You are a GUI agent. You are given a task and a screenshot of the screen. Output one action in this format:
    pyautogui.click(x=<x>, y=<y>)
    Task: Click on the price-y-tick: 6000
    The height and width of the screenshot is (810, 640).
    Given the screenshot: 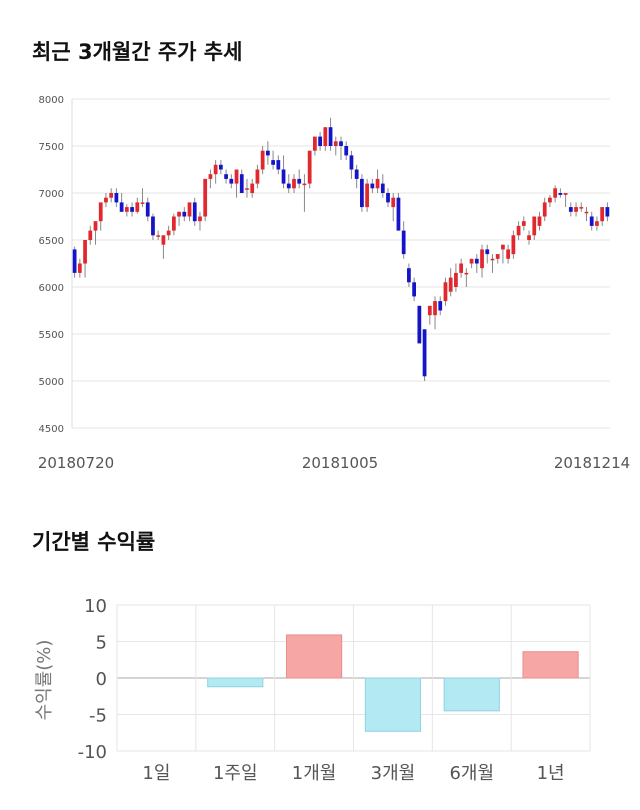 What is the action you would take?
    pyautogui.click(x=51, y=288)
    